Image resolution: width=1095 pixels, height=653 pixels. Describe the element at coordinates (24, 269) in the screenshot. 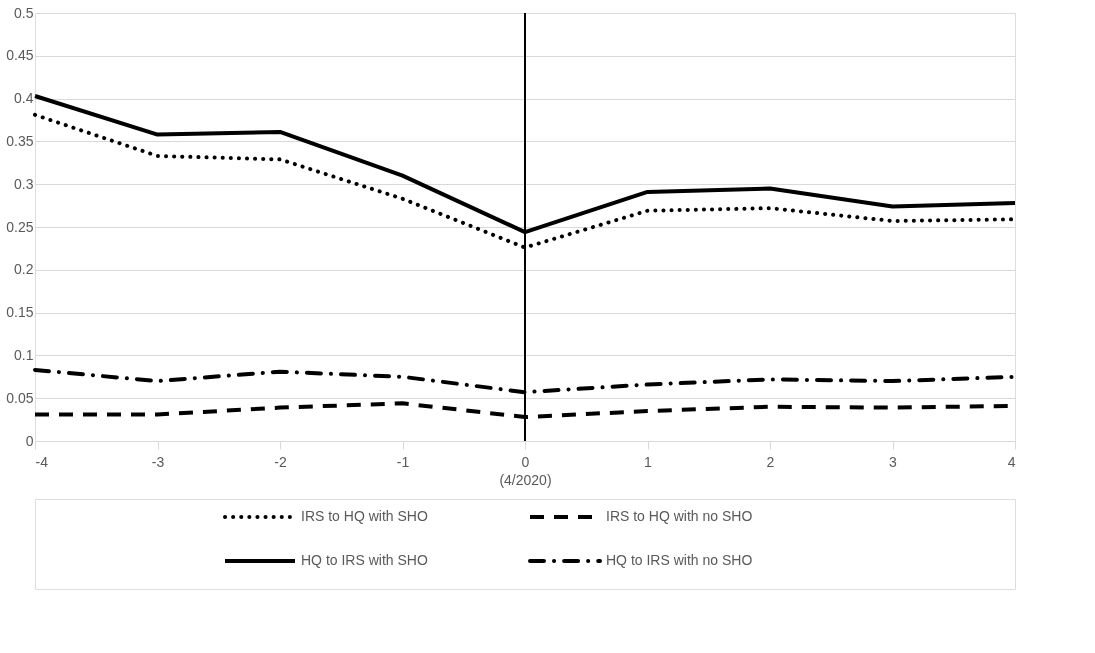

I see `y-tick-label: 0.2` at that location.